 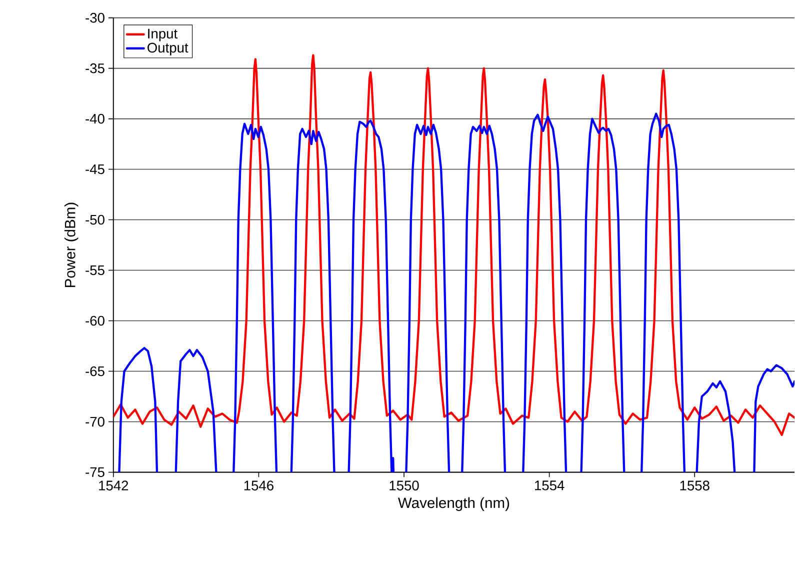 I want to click on y-tick-label: -55, so click(x=95, y=270).